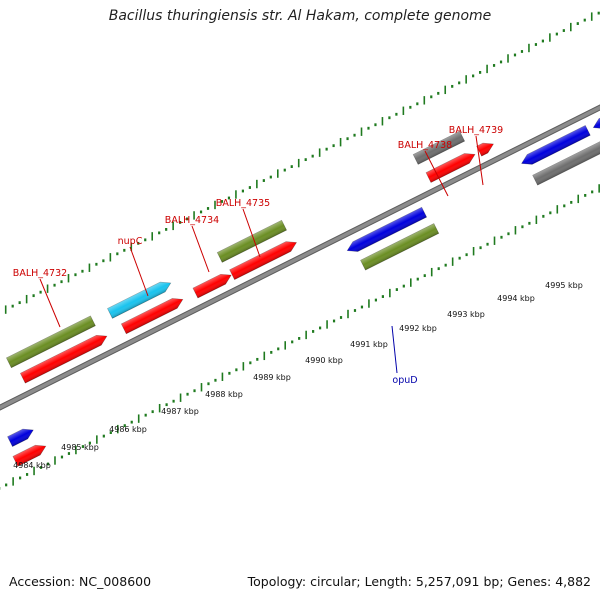  I want to click on scale-label: 4993 kbp, so click(466, 314).